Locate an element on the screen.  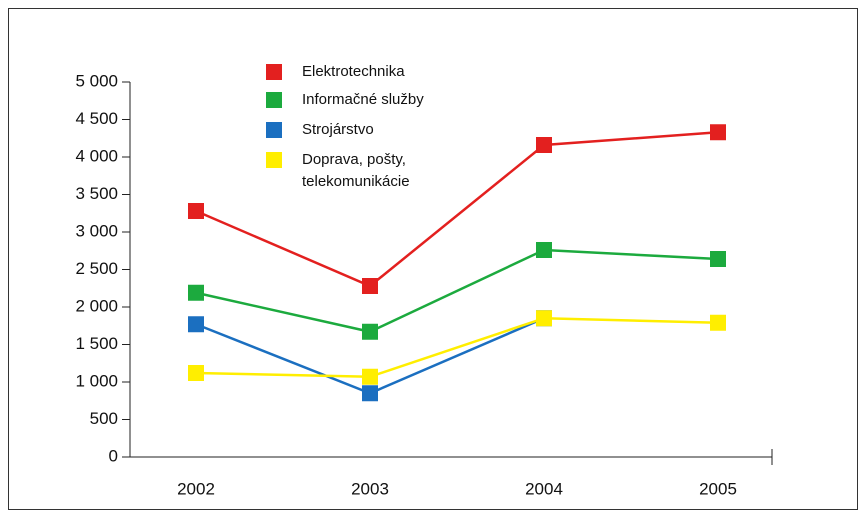
y-tick-label: 5 000 is located at coordinates (96, 80).